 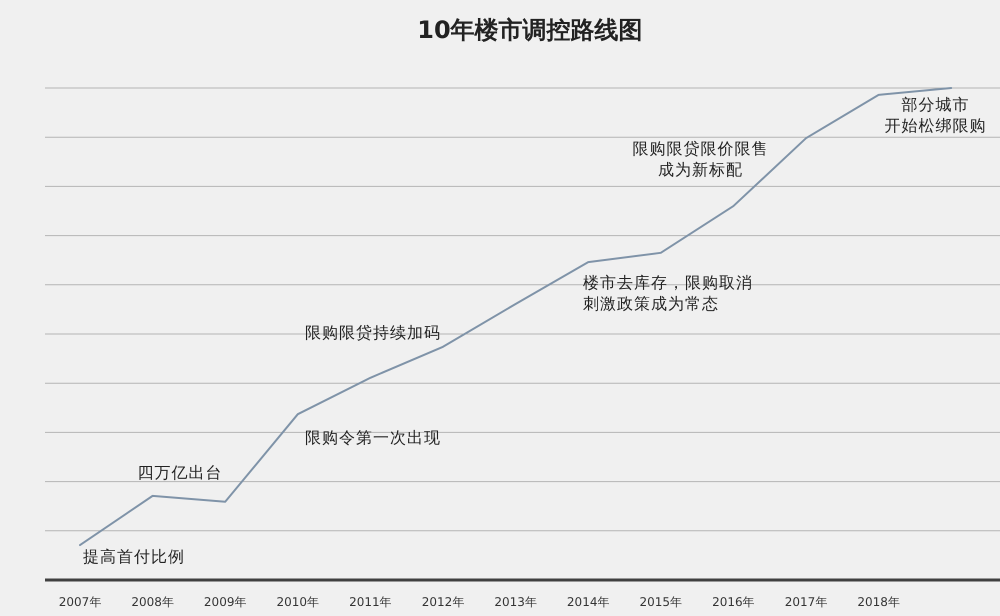 I want to click on annotation: 提高首付比例, so click(x=134, y=556).